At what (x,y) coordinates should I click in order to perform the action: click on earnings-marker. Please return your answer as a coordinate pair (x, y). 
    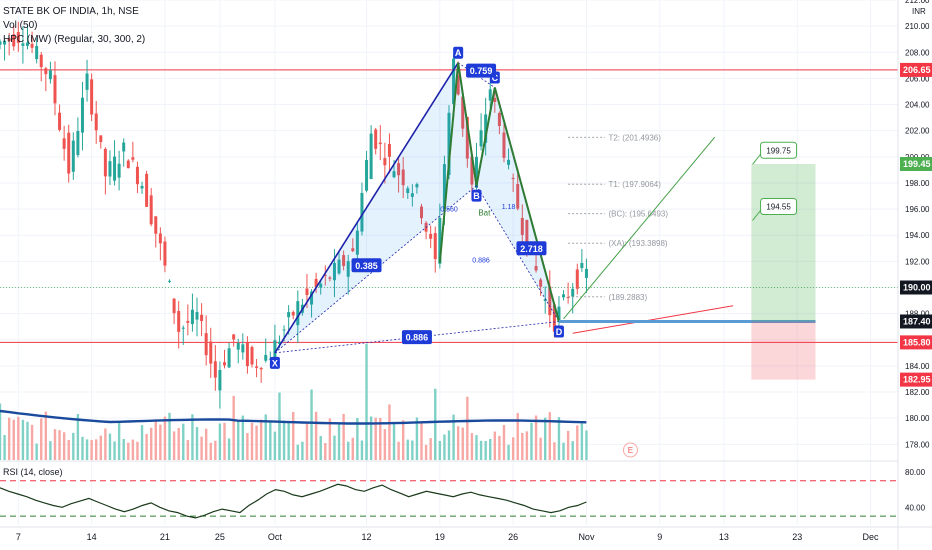
    Looking at the image, I should click on (630, 450).